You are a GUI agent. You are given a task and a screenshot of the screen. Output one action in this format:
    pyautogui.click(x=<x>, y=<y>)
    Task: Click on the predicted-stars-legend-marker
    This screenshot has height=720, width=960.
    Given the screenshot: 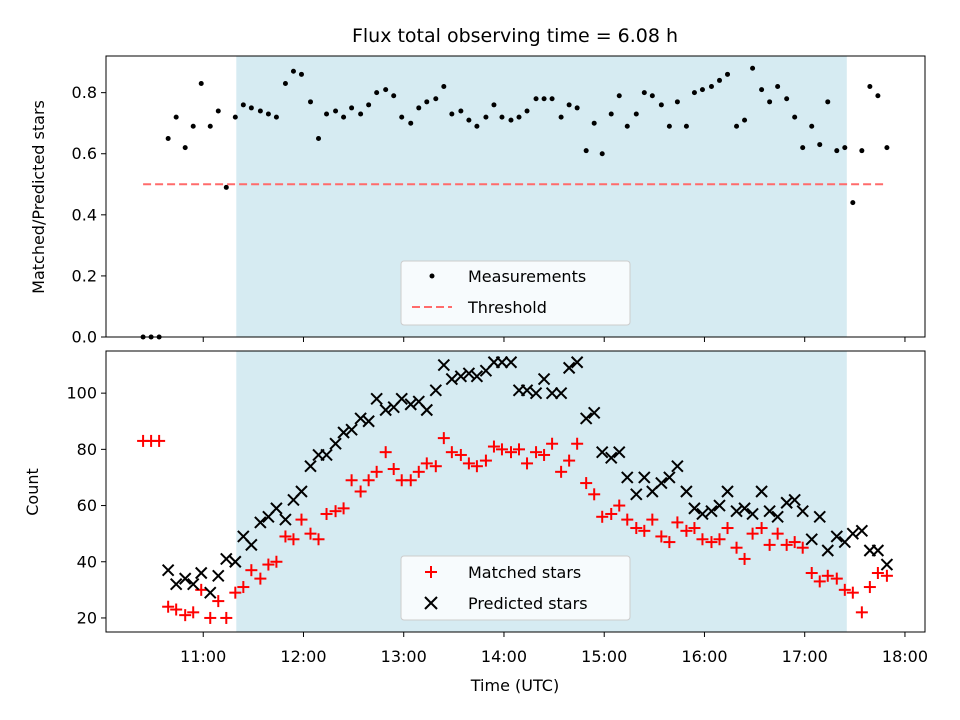 What is the action you would take?
    pyautogui.click(x=431, y=603)
    